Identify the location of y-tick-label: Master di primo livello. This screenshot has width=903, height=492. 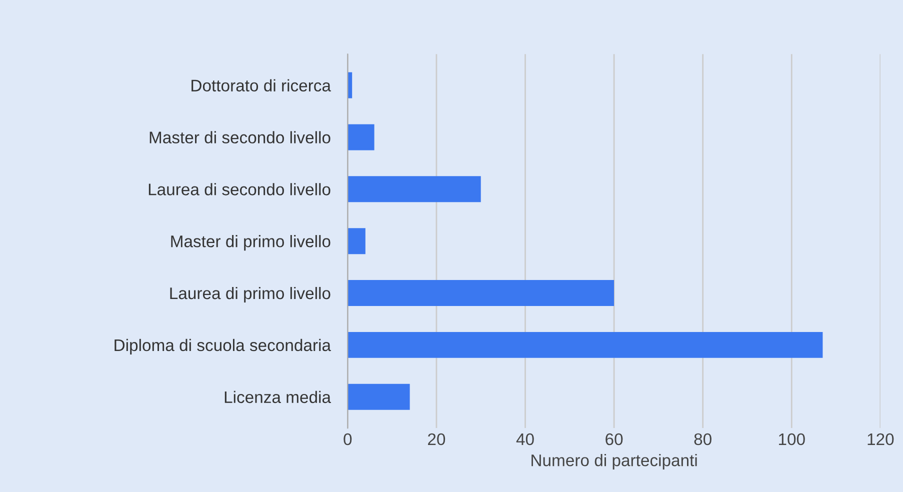
(250, 243).